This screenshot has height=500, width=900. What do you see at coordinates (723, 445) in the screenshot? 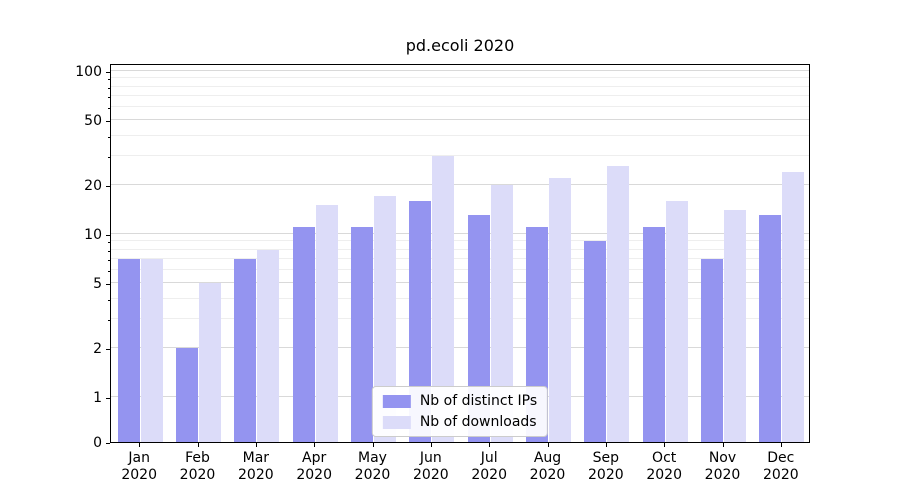
I see `x-tickmark-nov` at bounding box center [723, 445].